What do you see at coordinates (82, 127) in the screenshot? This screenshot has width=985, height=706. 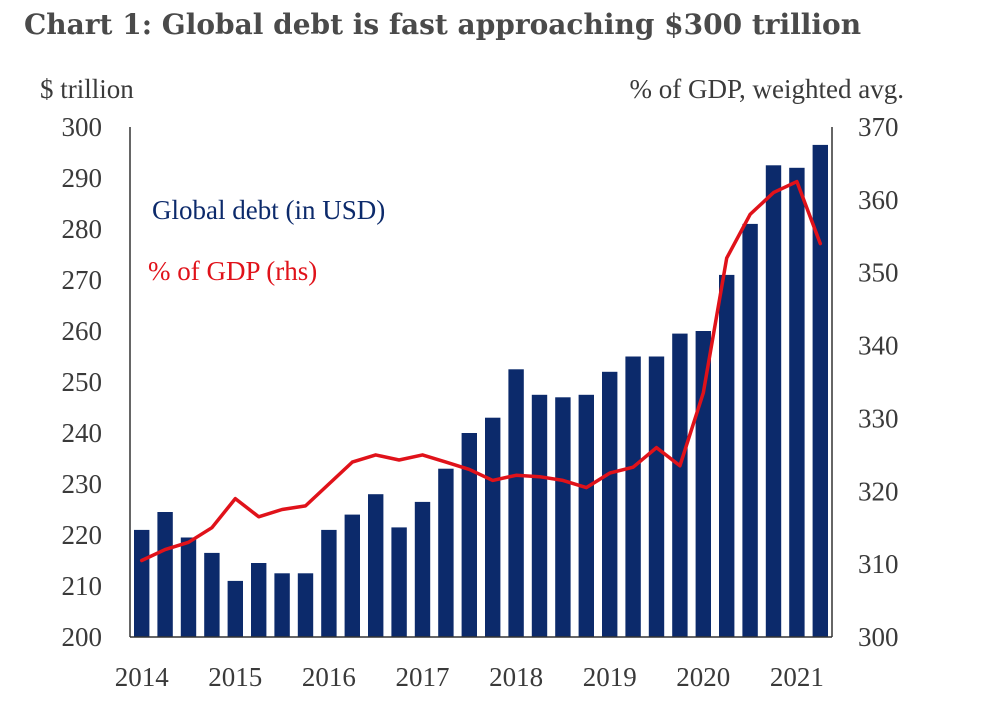 I see `left-y-tick-label: 300` at bounding box center [82, 127].